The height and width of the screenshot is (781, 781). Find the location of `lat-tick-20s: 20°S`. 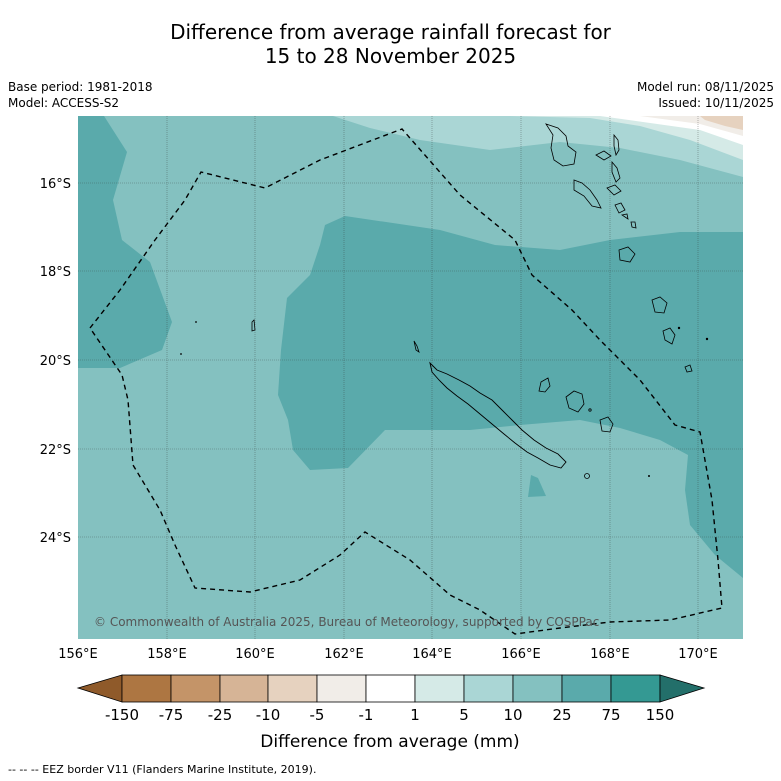

lat-tick-20s: 20°S is located at coordinates (55, 361).